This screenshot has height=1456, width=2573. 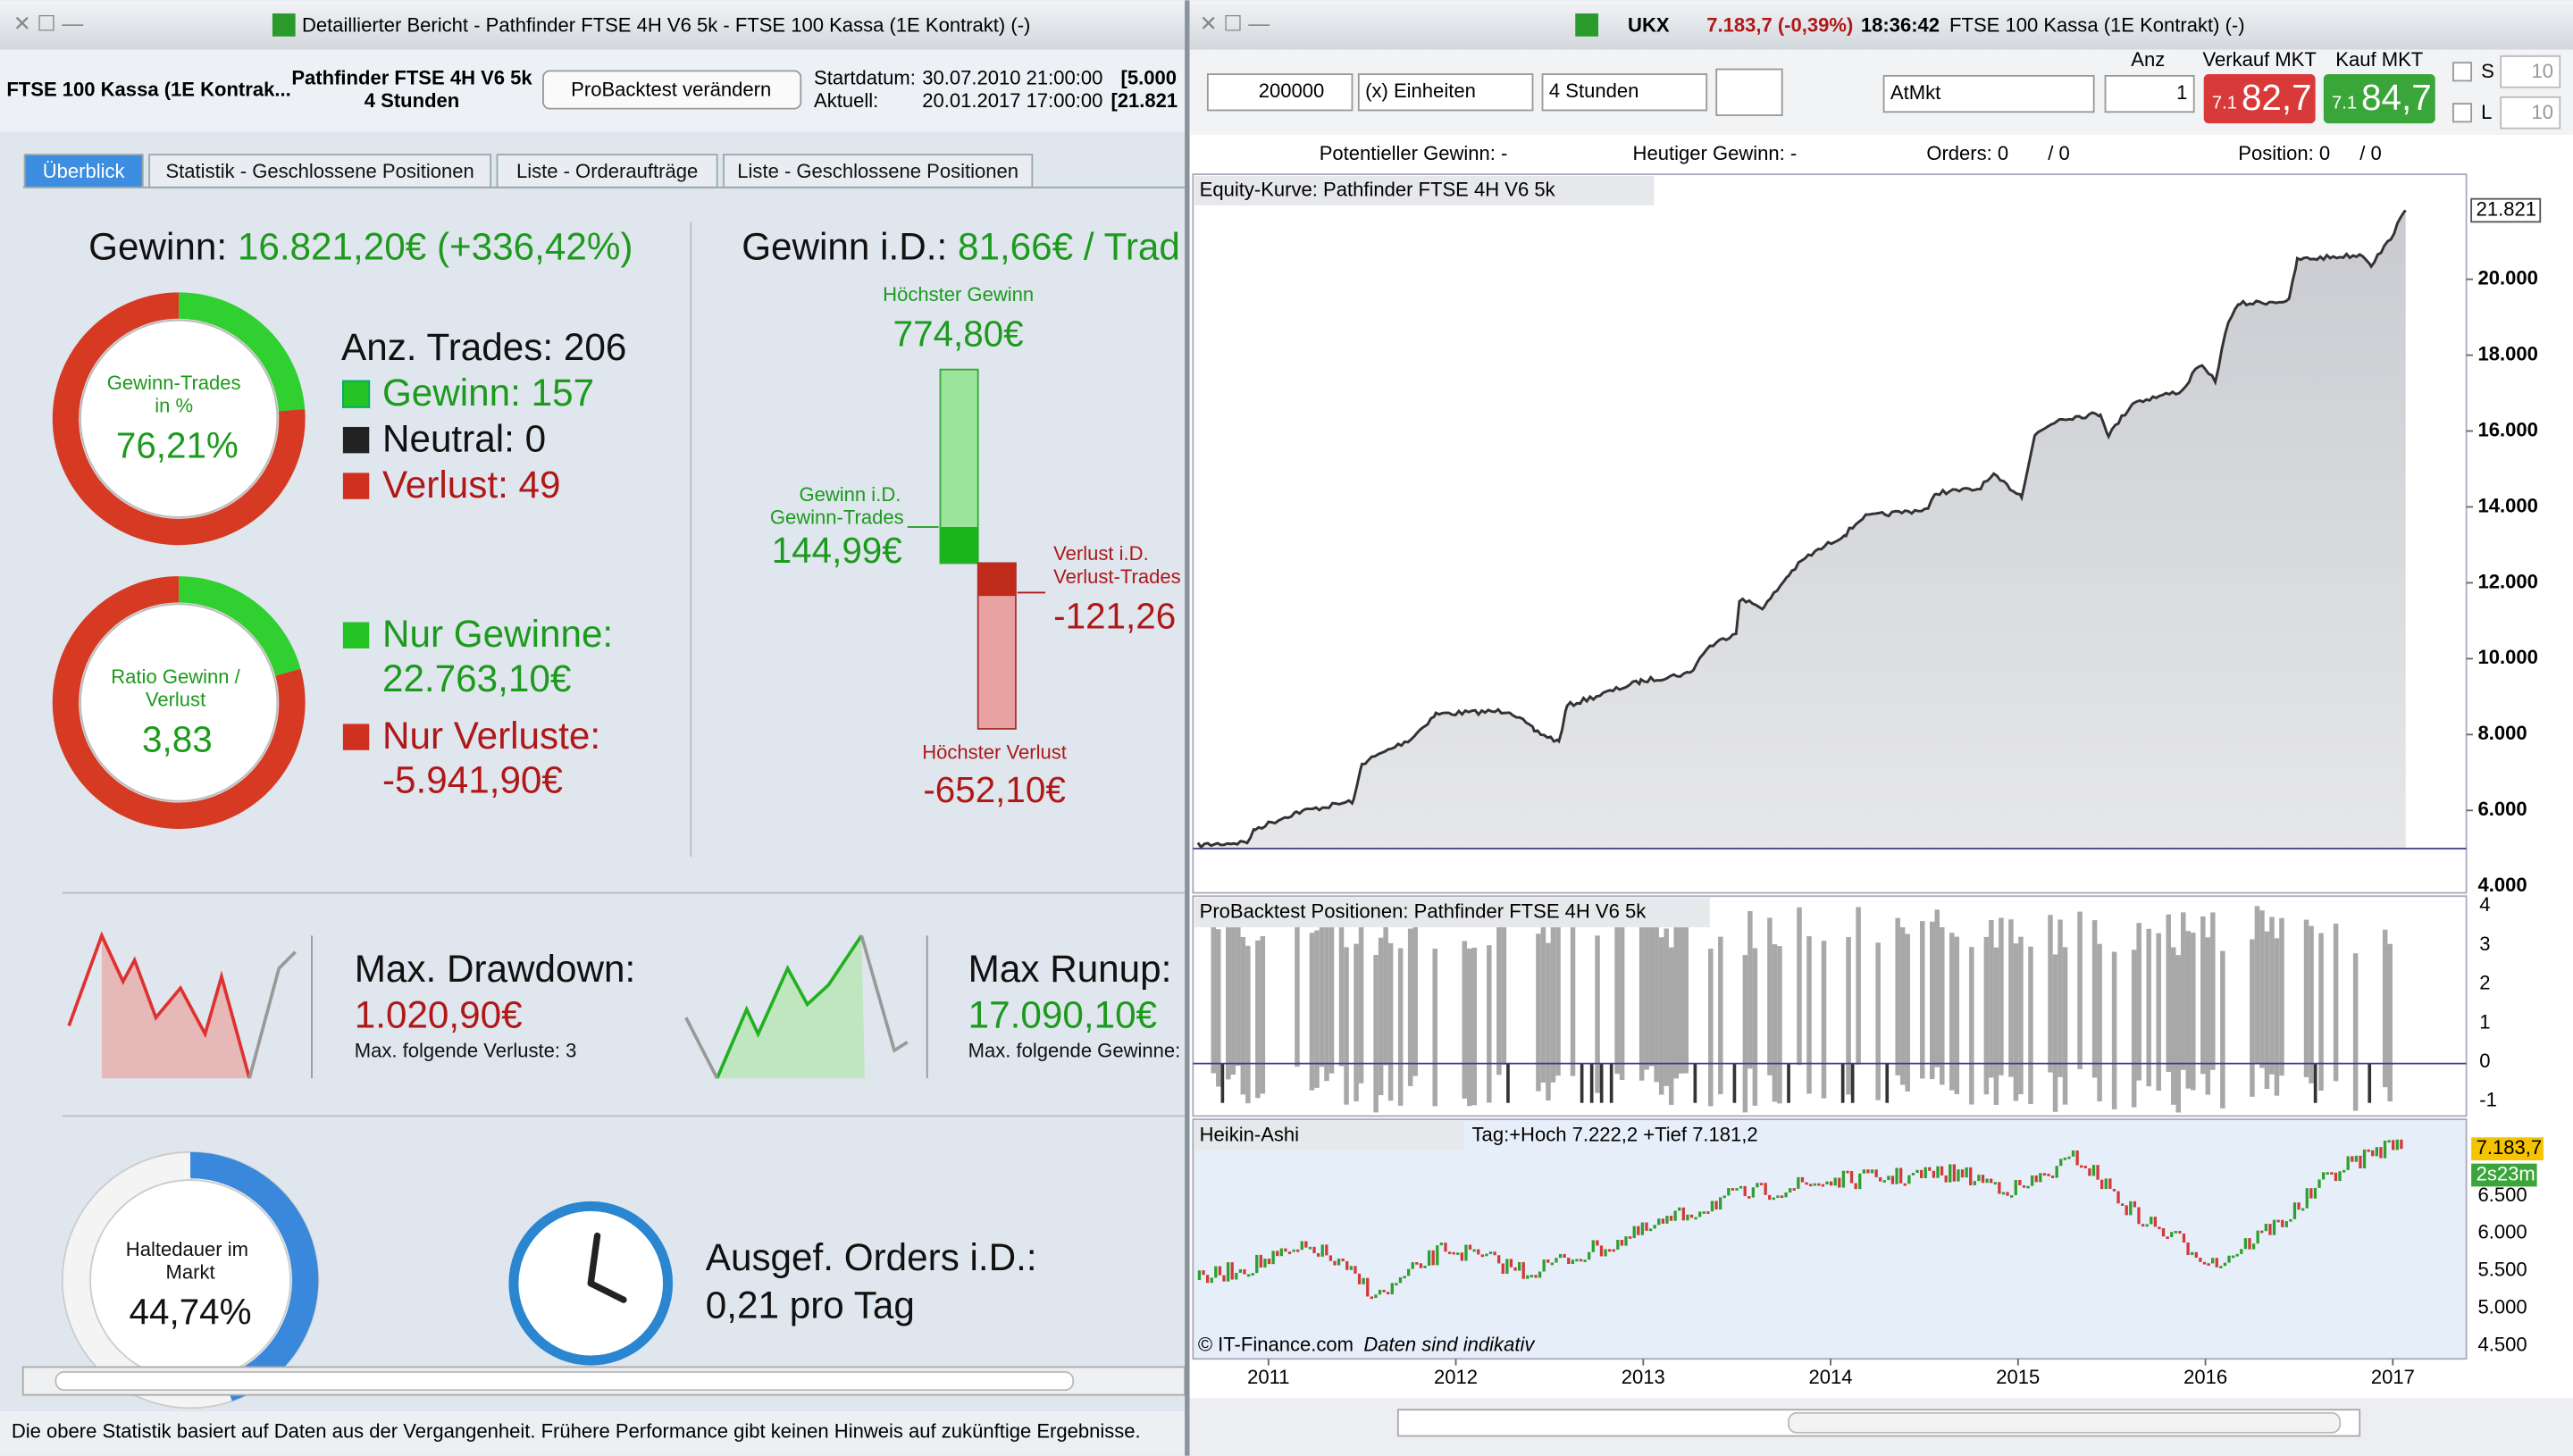 I want to click on sell-price: 82,7, so click(x=2277, y=97).